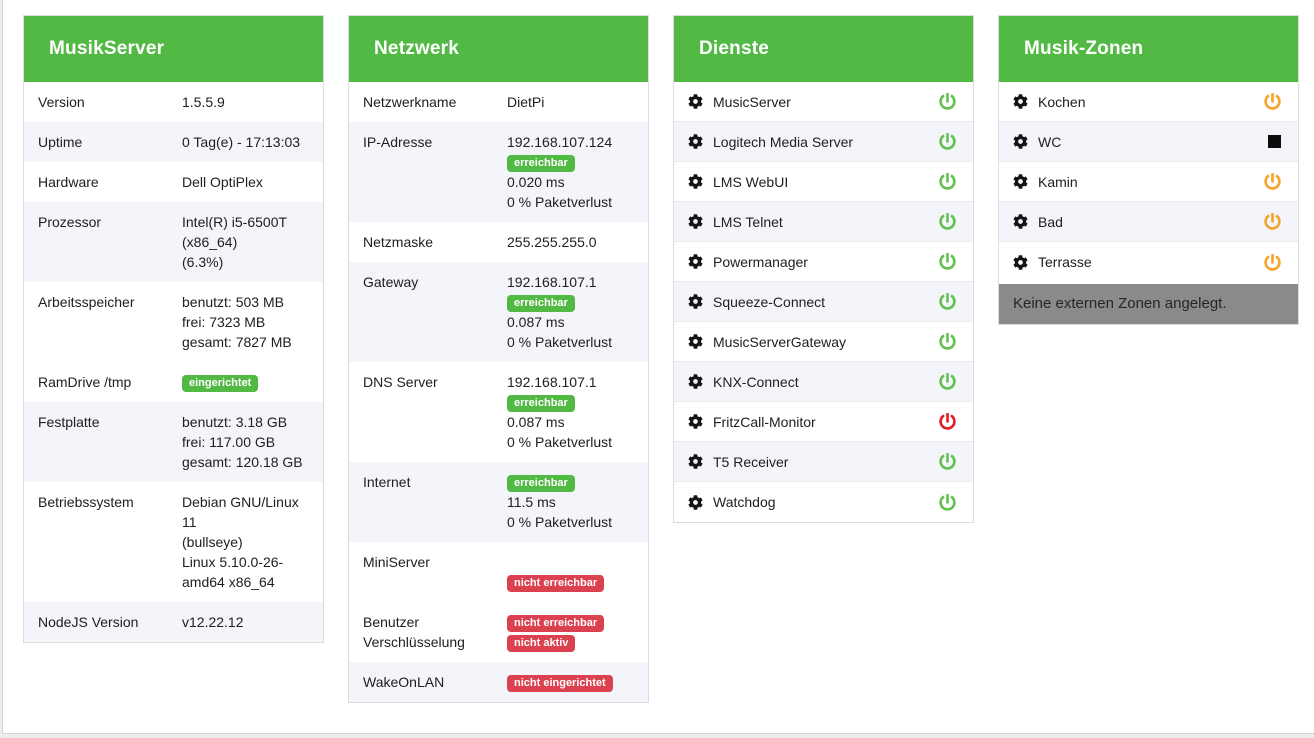 The width and height of the screenshot is (1314, 738). I want to click on row-value-line: benutzt: 3.18 GB, so click(235, 422).